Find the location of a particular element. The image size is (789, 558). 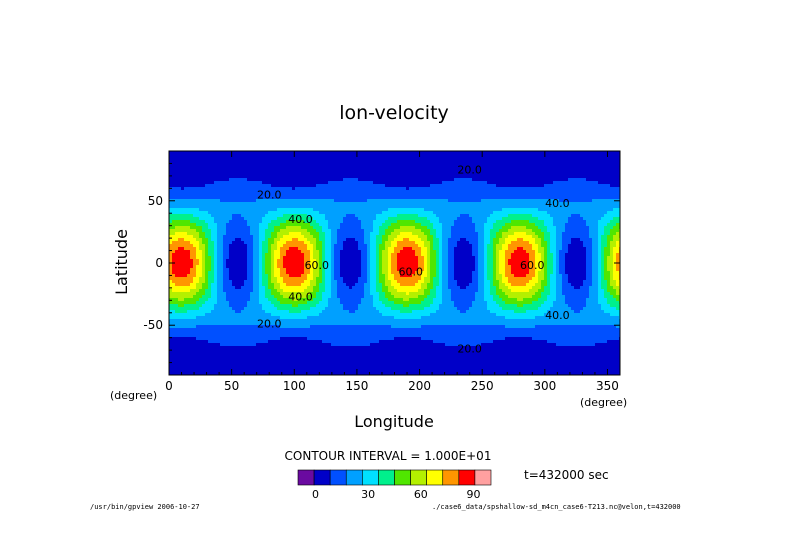

colorbar-ticks: 0 30 60 90 is located at coordinates (396, 494).